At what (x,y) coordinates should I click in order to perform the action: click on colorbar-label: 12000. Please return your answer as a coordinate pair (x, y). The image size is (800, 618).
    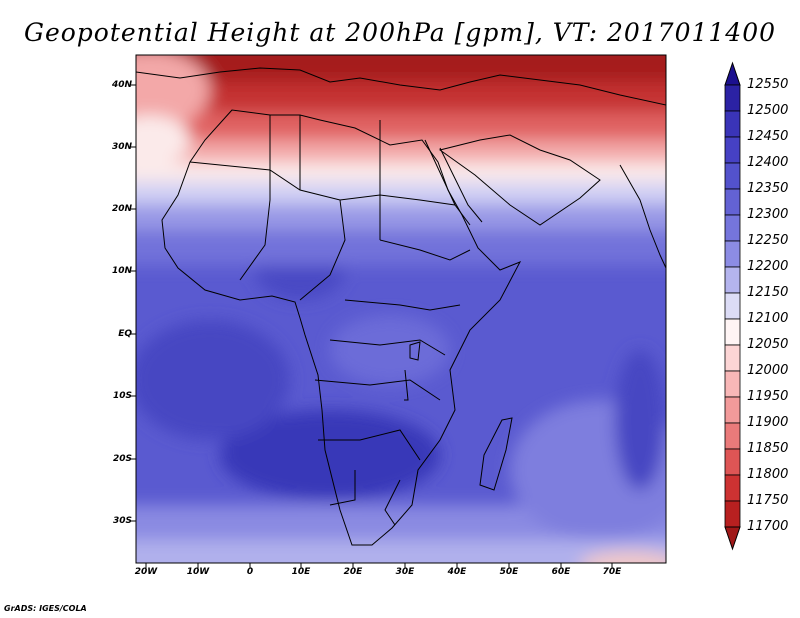
    Looking at the image, I should click on (768, 370).